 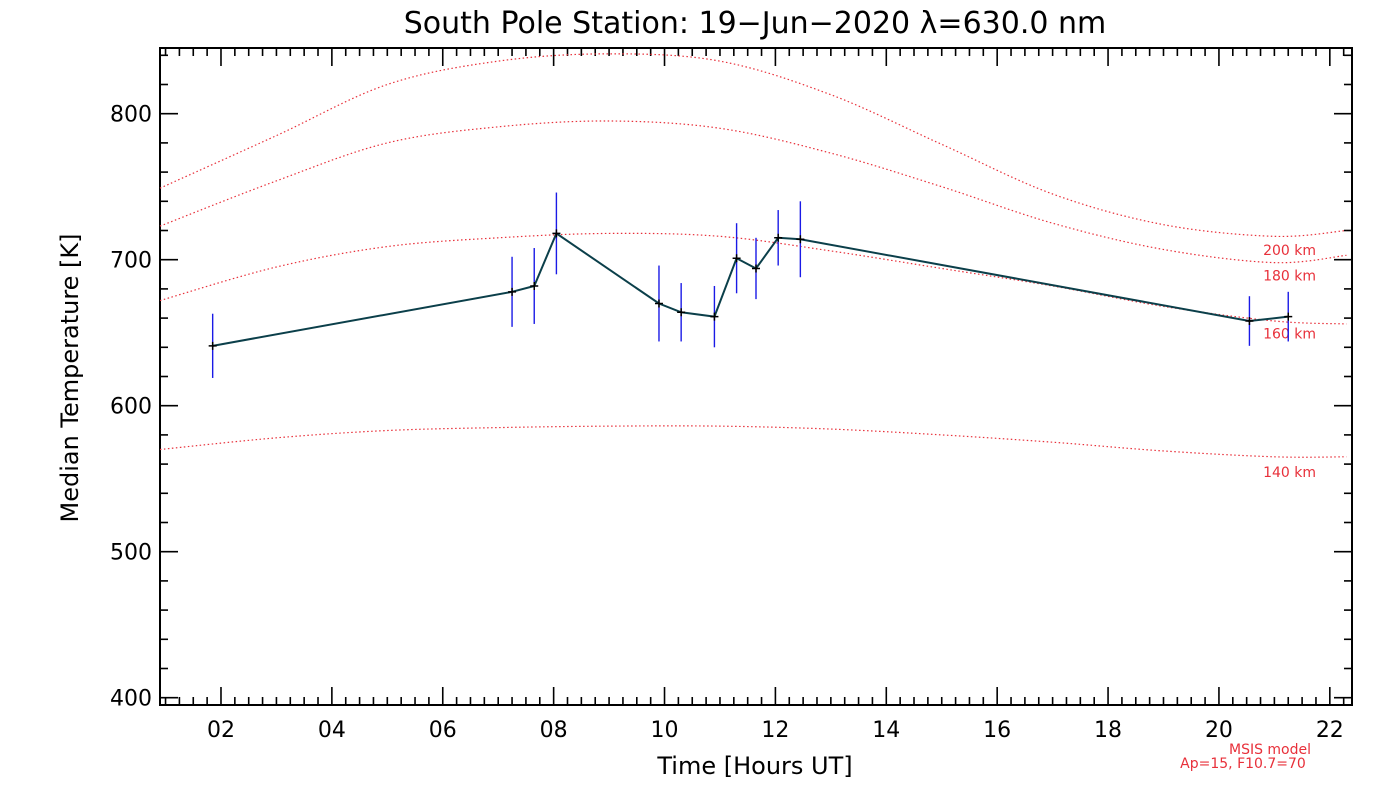 What do you see at coordinates (131, 115) in the screenshot?
I see `y-tick-label: 800` at bounding box center [131, 115].